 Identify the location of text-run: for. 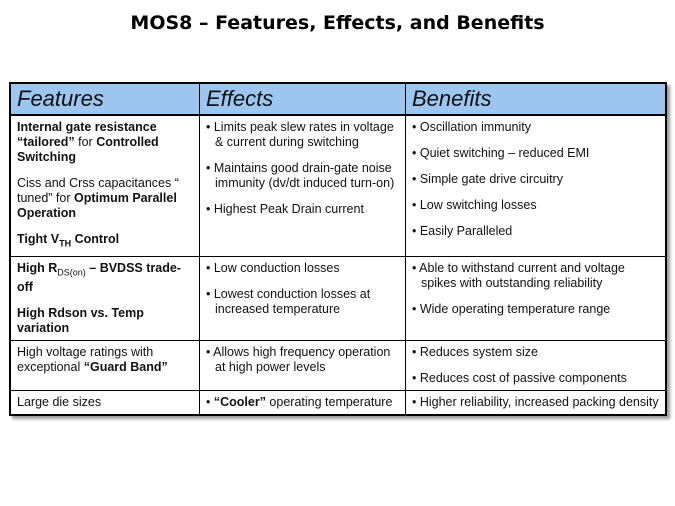
(85, 142).